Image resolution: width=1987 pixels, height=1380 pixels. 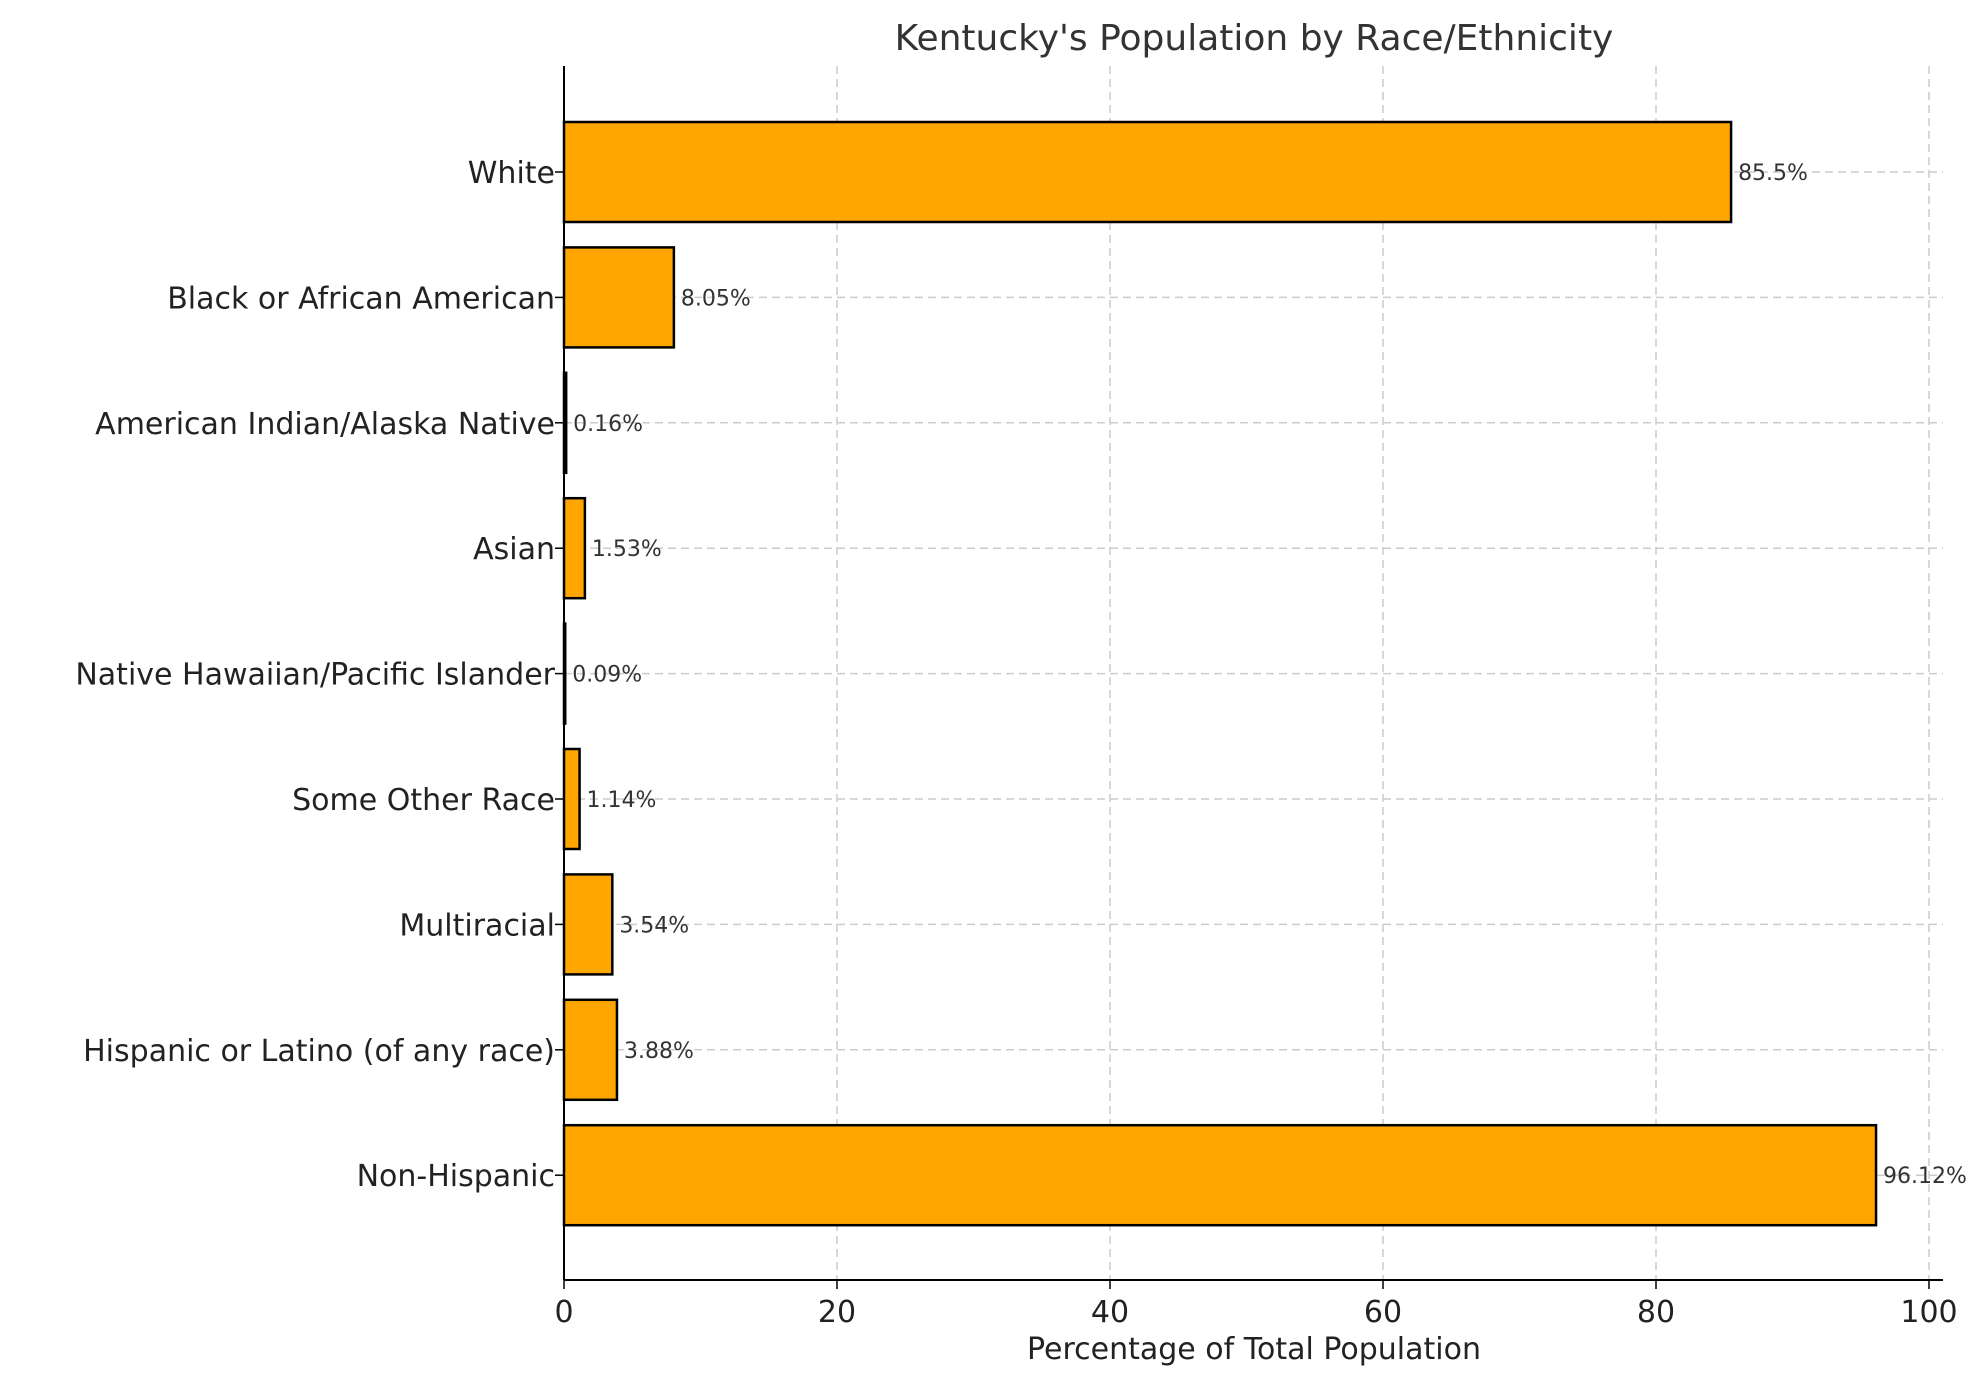 What do you see at coordinates (325, 424) in the screenshot?
I see `y-tick-label: American Indian/Alaska Native` at bounding box center [325, 424].